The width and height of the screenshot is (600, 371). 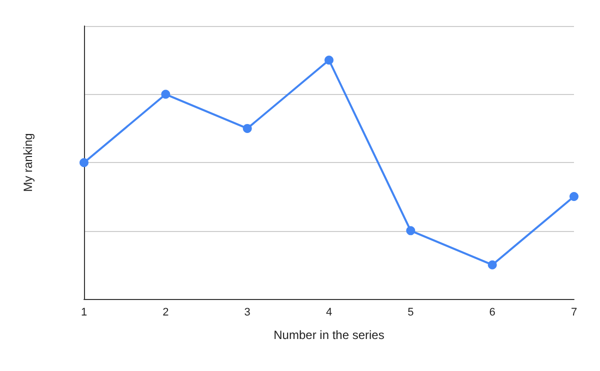 What do you see at coordinates (84, 312) in the screenshot?
I see `x-tick-label: 1` at bounding box center [84, 312].